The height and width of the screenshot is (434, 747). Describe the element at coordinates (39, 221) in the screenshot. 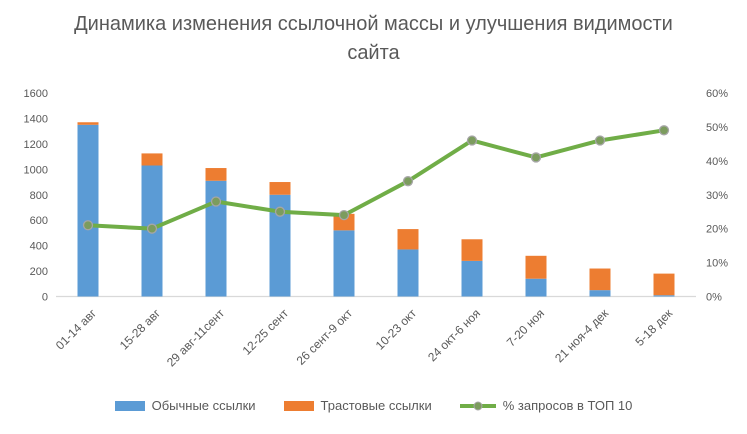

I see `left-axis-tick-label: 600` at that location.